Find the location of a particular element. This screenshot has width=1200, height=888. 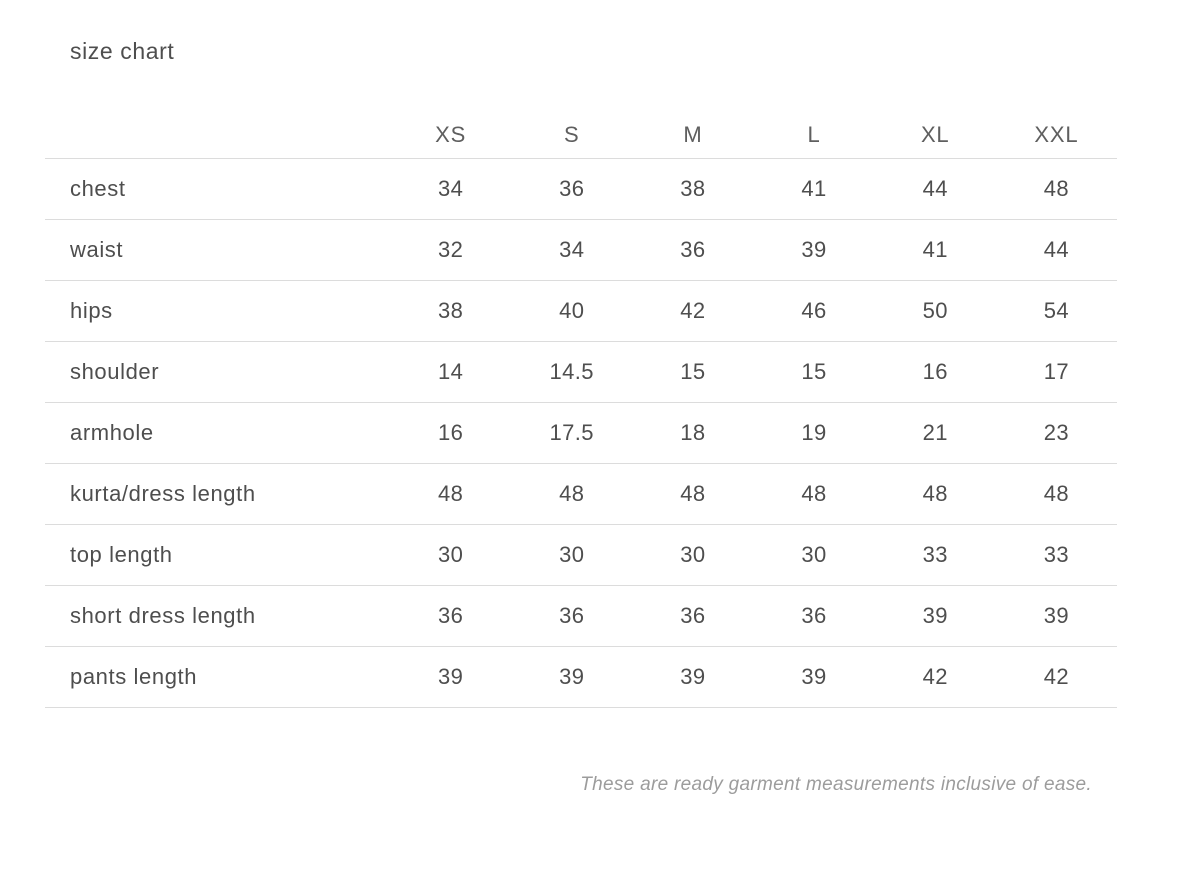

size-value-cell: 46 is located at coordinates (814, 310).